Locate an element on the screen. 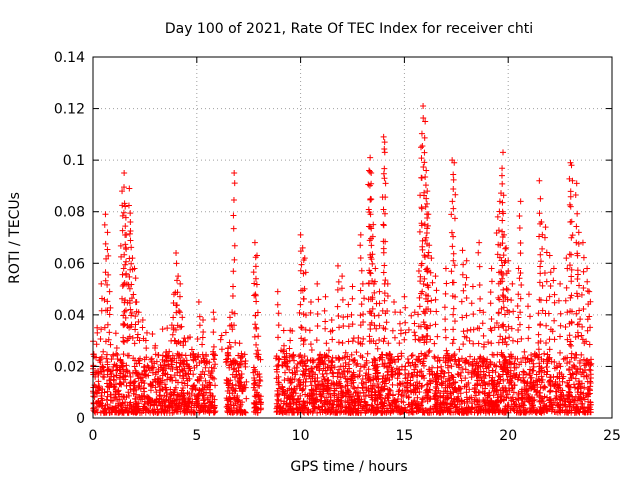 This screenshot has width=640, height=480. x-tick-label: 0 is located at coordinates (93, 436).